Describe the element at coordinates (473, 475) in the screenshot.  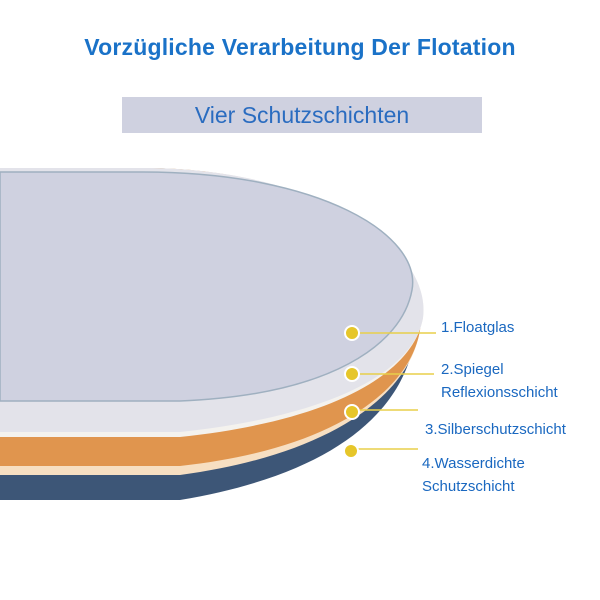
I see `label-layer-4: 4.Wasserdichte Schutzschicht` at that location.